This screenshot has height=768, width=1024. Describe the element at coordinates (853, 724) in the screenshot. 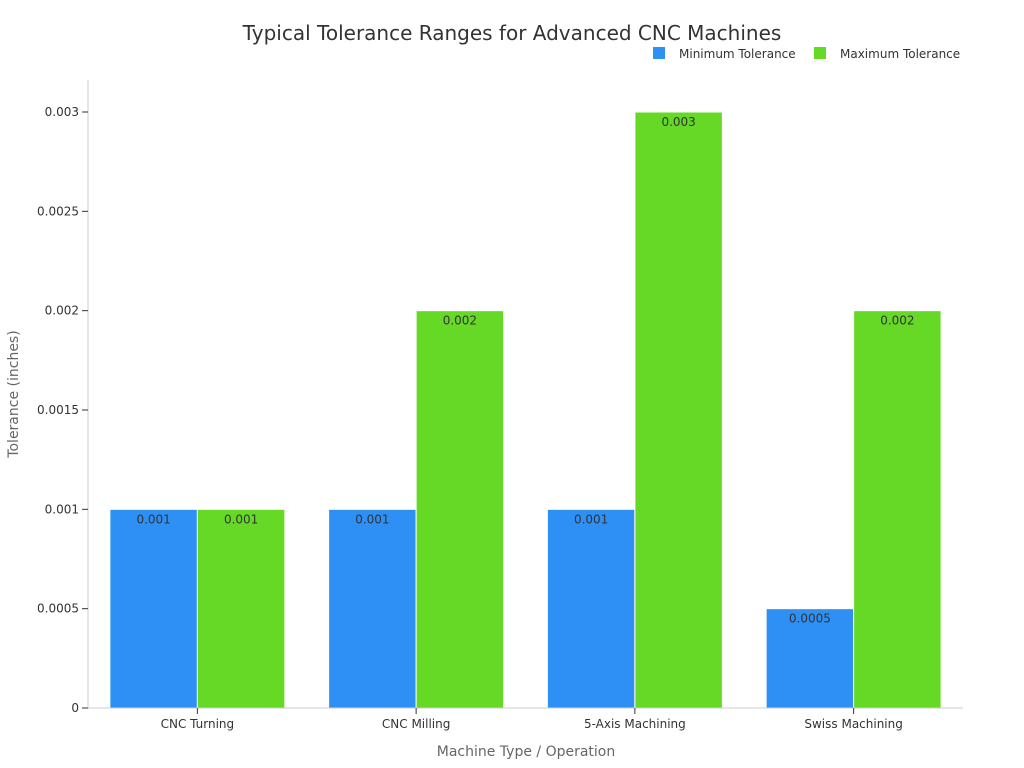

I see `x-tick-label: Swiss Machining` at that location.